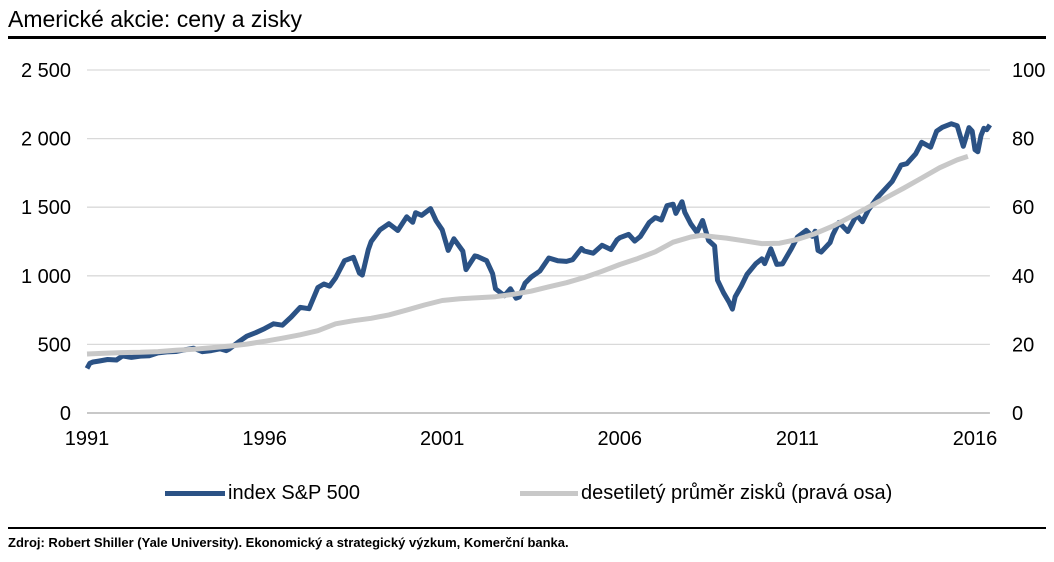 The image size is (1054, 562). What do you see at coordinates (1028, 71) in the screenshot?
I see `y-right-tick-label: 100` at bounding box center [1028, 71].